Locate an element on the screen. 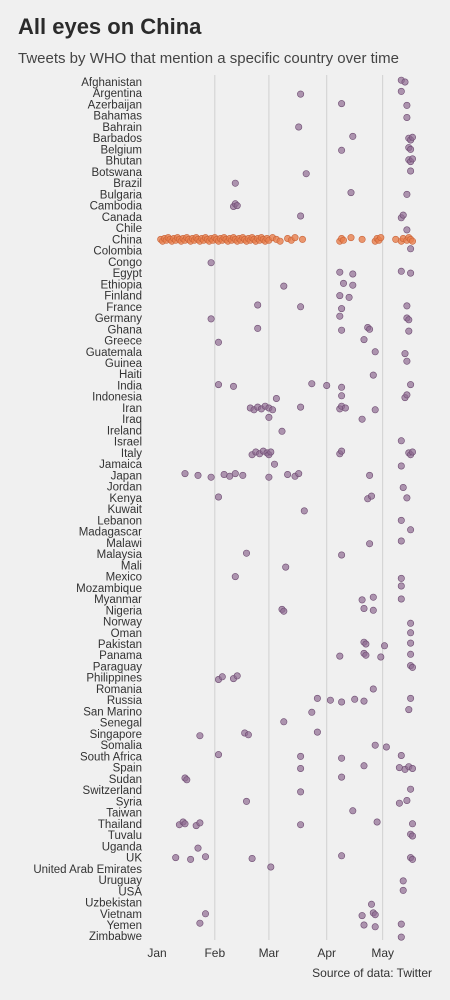  country-label: Brazil is located at coordinates (127, 184).